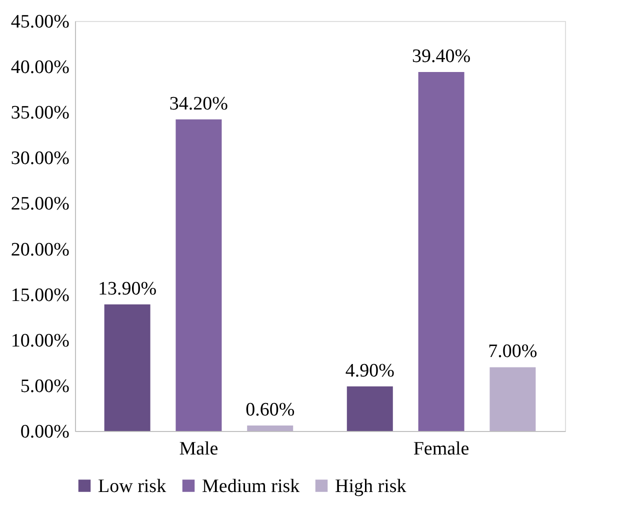 The height and width of the screenshot is (527, 625). Describe the element at coordinates (40, 295) in the screenshot. I see `y-tick-label: 15.00%` at that location.